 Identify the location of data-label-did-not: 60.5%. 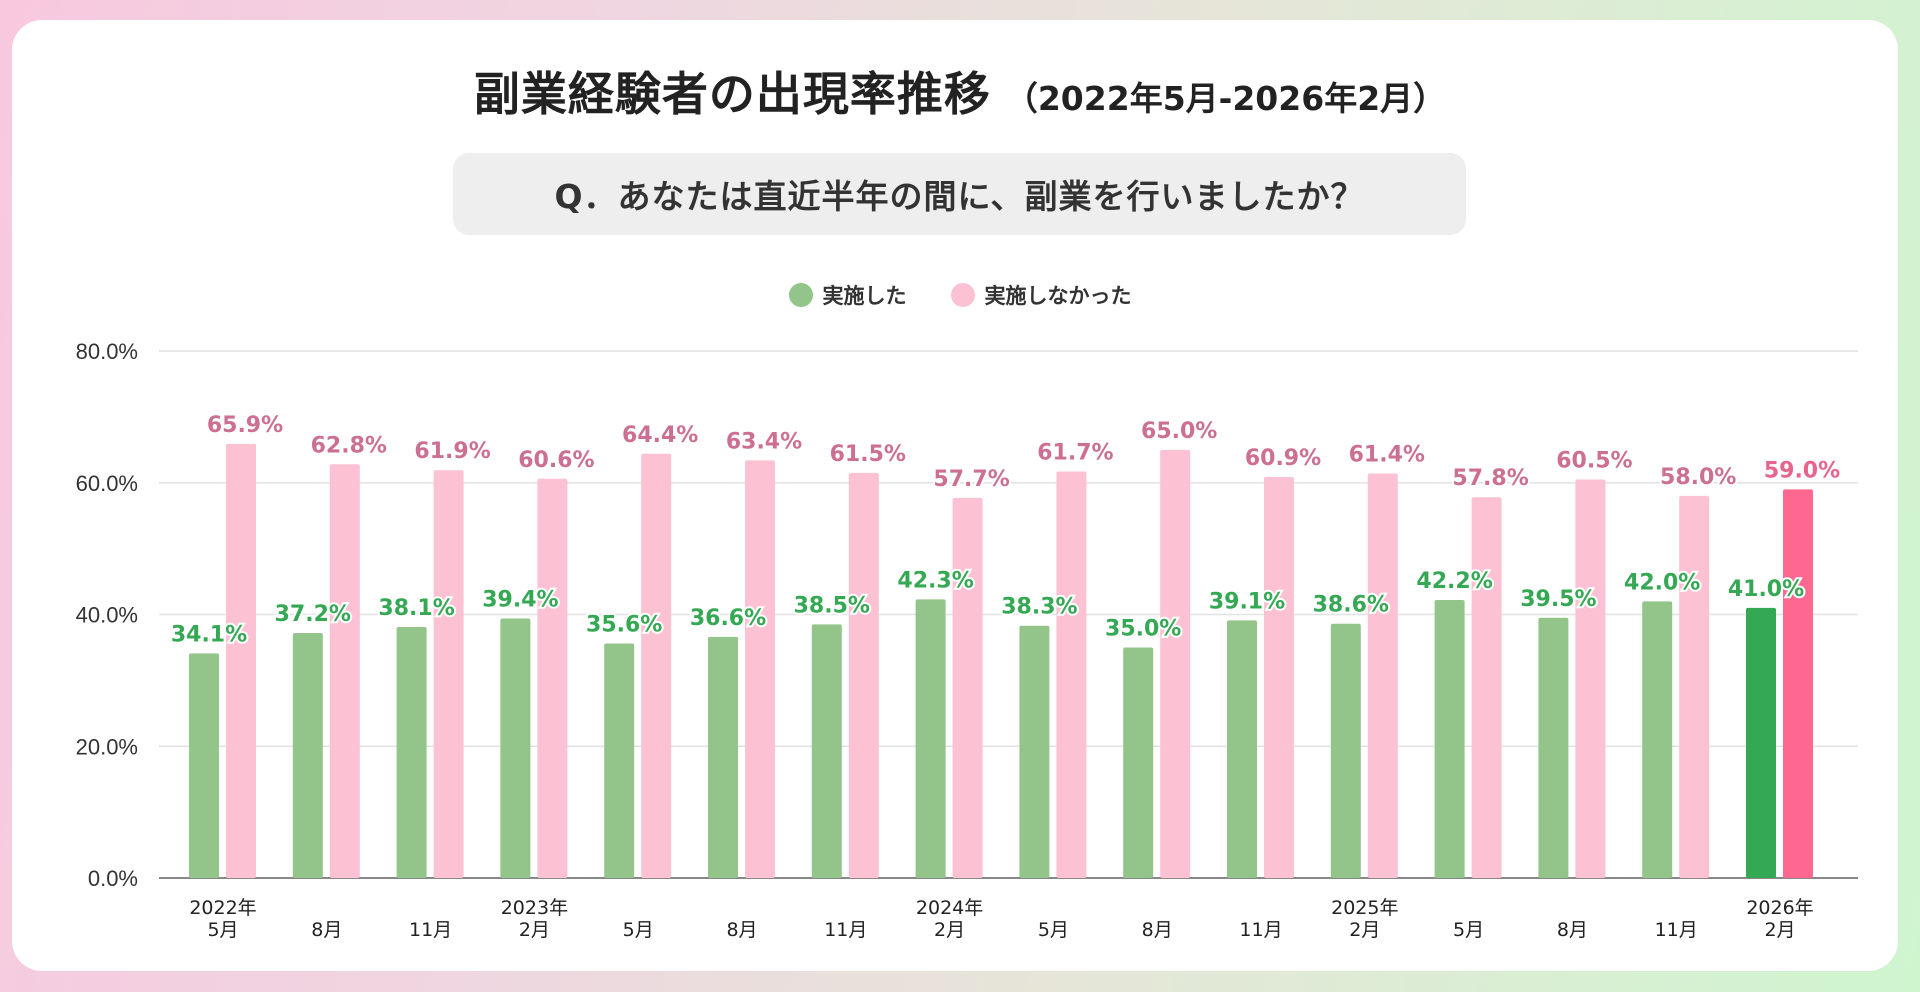
(1594, 460).